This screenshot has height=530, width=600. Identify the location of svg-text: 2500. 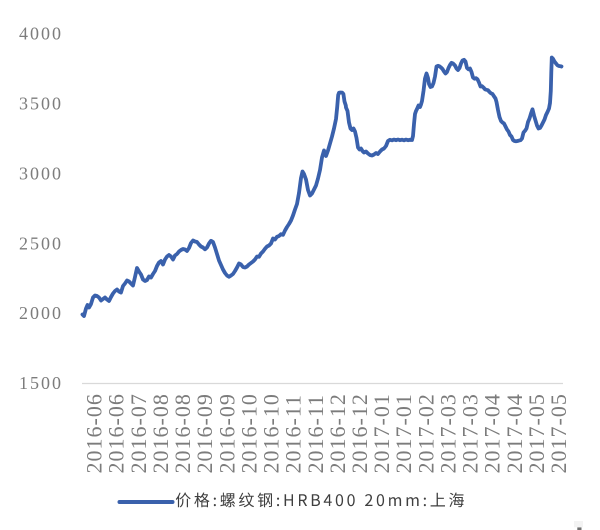
(41, 243).